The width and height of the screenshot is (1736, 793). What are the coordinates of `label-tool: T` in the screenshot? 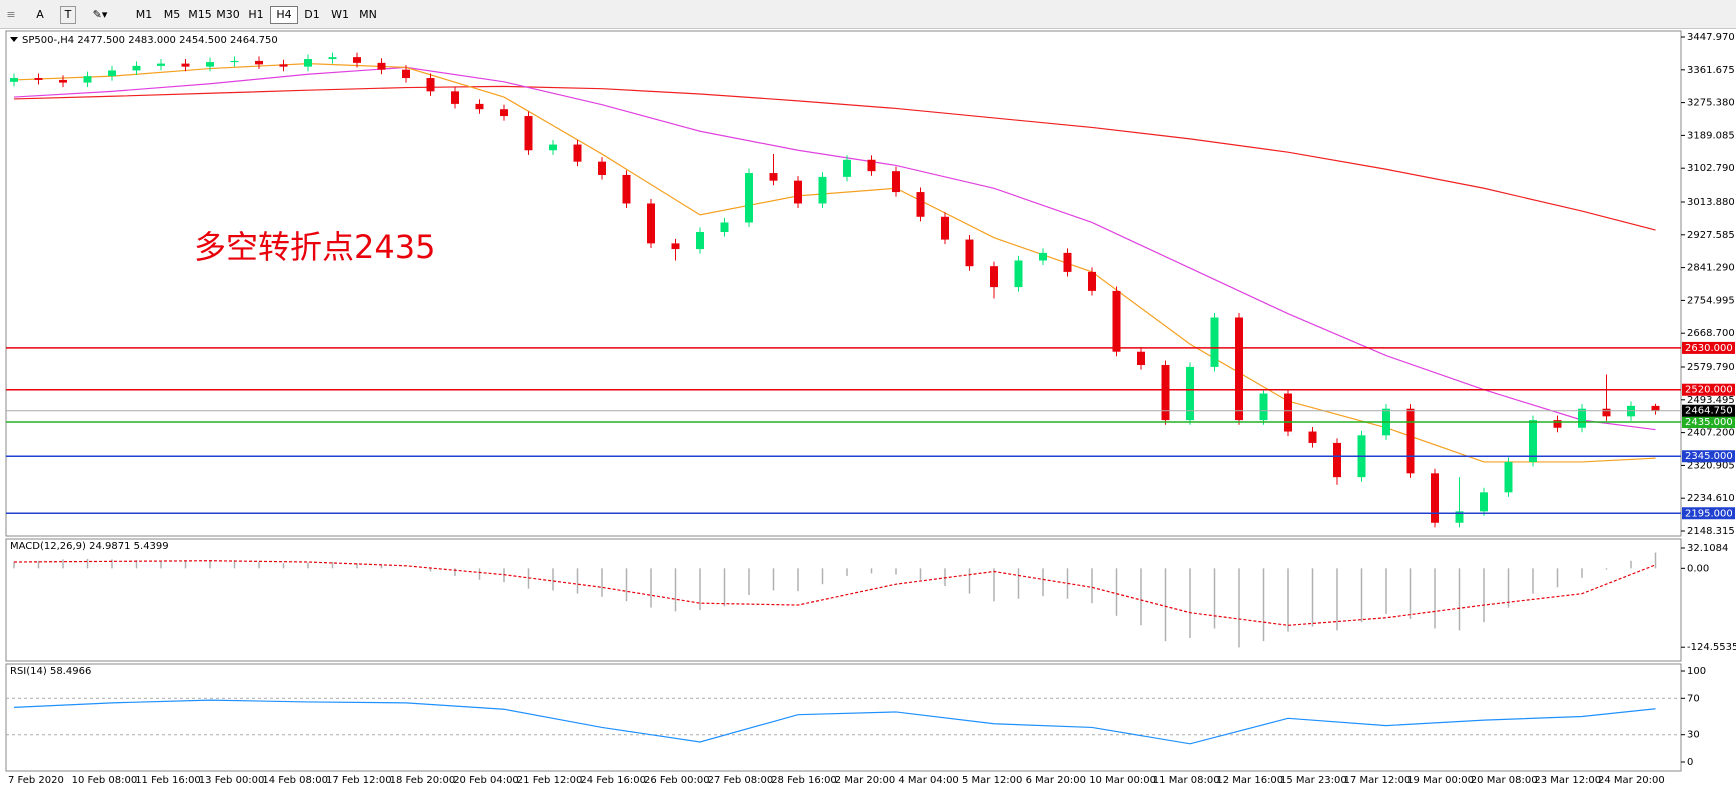 It's located at (68, 15).